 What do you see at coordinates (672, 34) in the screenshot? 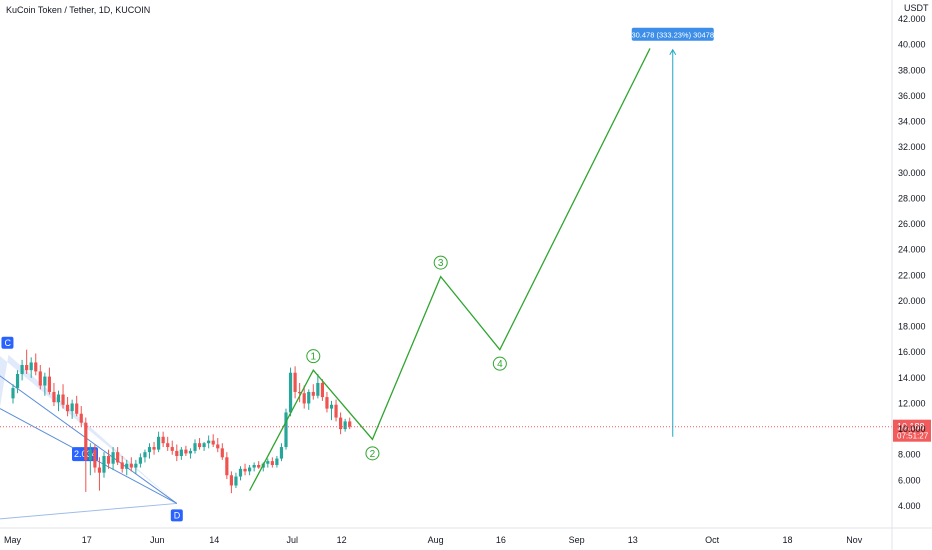
I see `measure-label-badge` at bounding box center [672, 34].